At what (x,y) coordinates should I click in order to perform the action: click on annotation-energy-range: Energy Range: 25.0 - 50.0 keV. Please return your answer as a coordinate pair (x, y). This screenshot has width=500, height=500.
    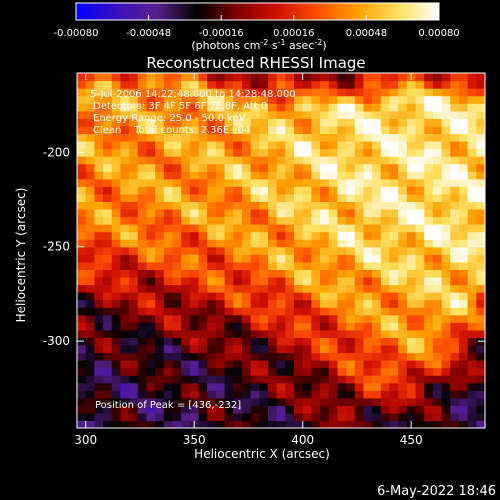
    Looking at the image, I should click on (169, 118).